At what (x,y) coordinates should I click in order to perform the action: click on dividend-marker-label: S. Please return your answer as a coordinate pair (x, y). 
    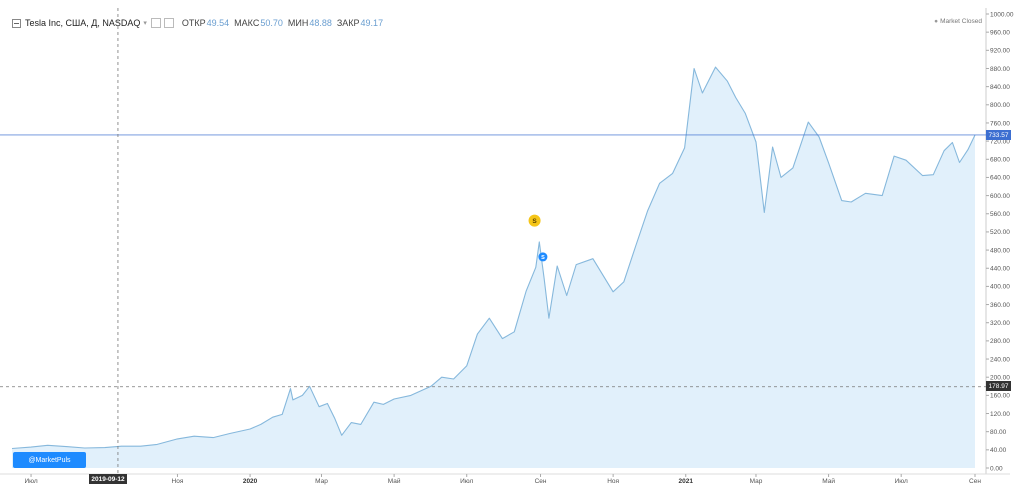
    Looking at the image, I should click on (534, 221).